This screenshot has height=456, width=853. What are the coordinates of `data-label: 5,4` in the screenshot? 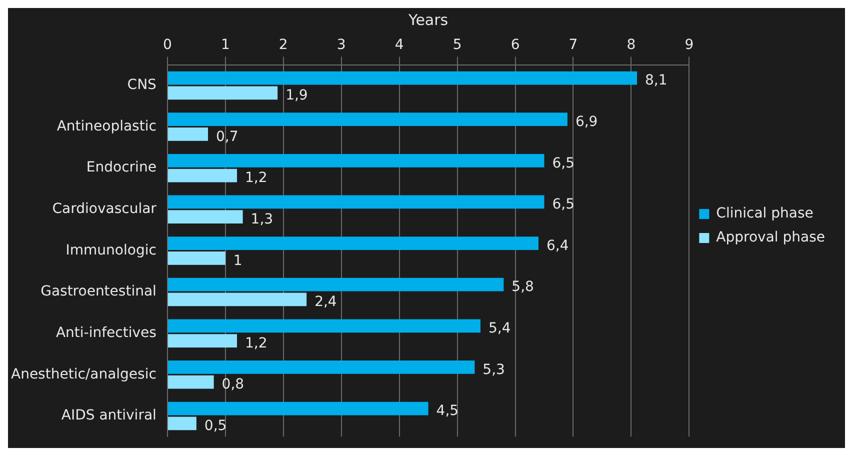 It's located at (499, 328).